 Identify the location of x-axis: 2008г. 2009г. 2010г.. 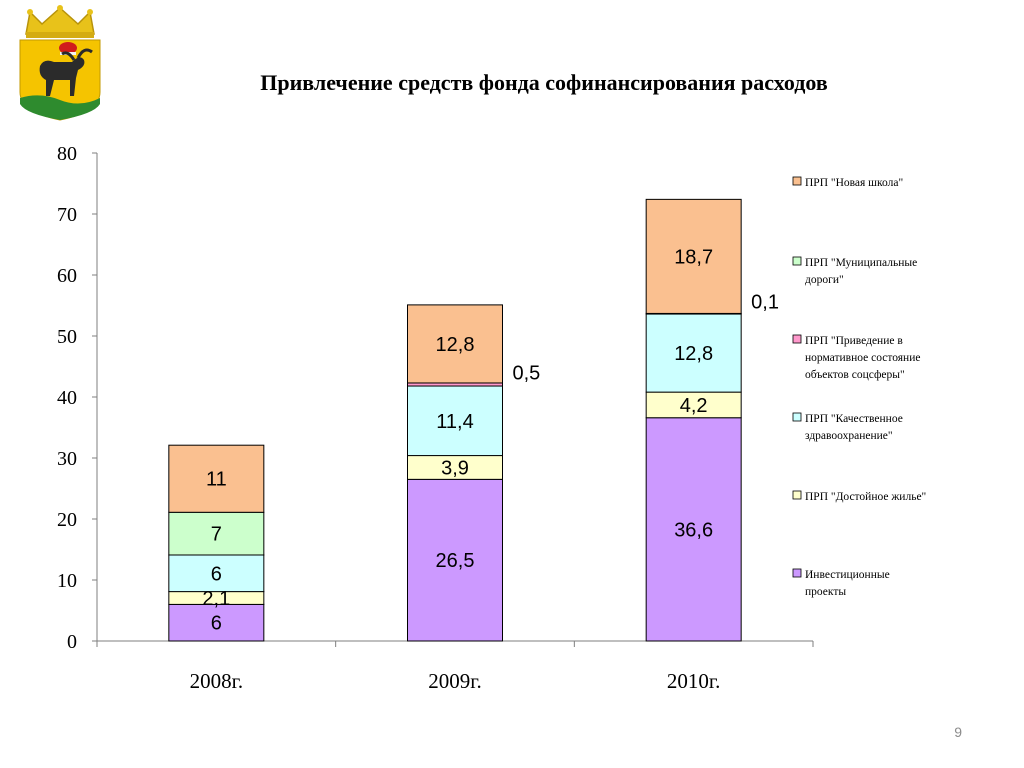
(455, 666).